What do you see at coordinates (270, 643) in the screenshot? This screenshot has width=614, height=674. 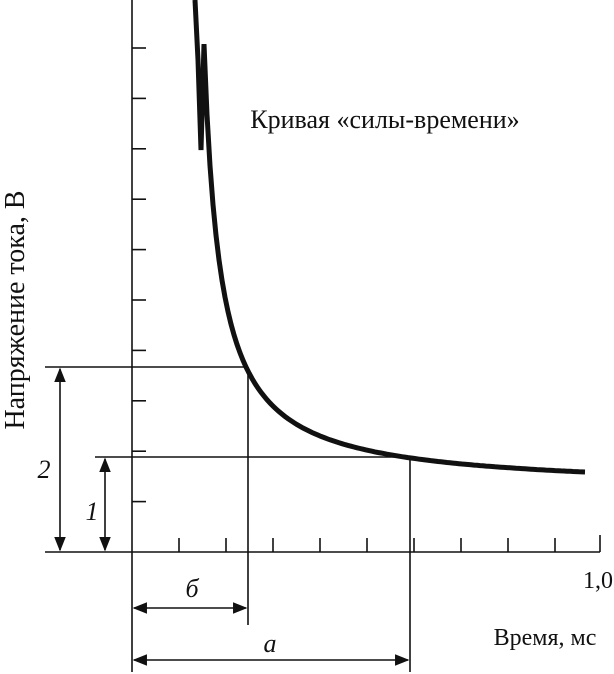 I see `interval-label: а` at bounding box center [270, 643].